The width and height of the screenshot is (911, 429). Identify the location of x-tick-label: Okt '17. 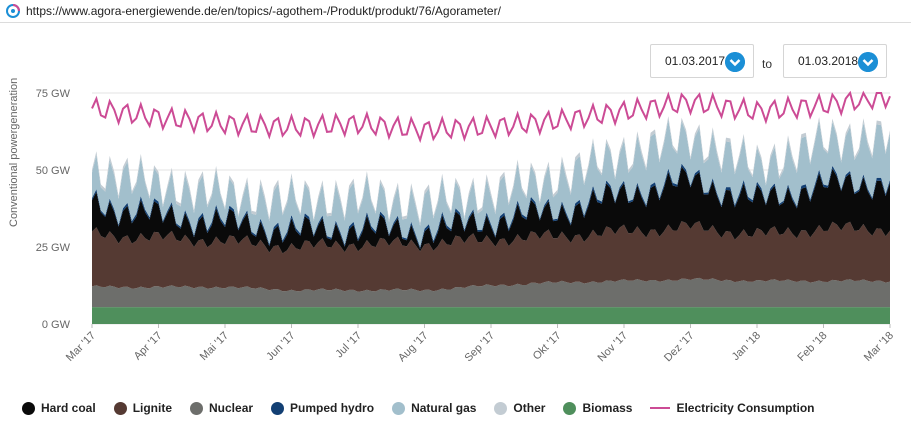
(547, 346).